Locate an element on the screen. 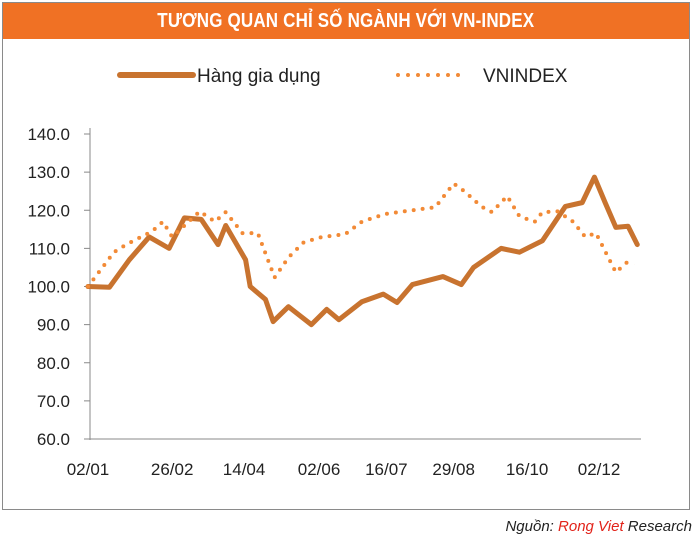 The image size is (700, 544). legend-label-hang-gia-dung: Hàng gia dụng is located at coordinates (259, 76).